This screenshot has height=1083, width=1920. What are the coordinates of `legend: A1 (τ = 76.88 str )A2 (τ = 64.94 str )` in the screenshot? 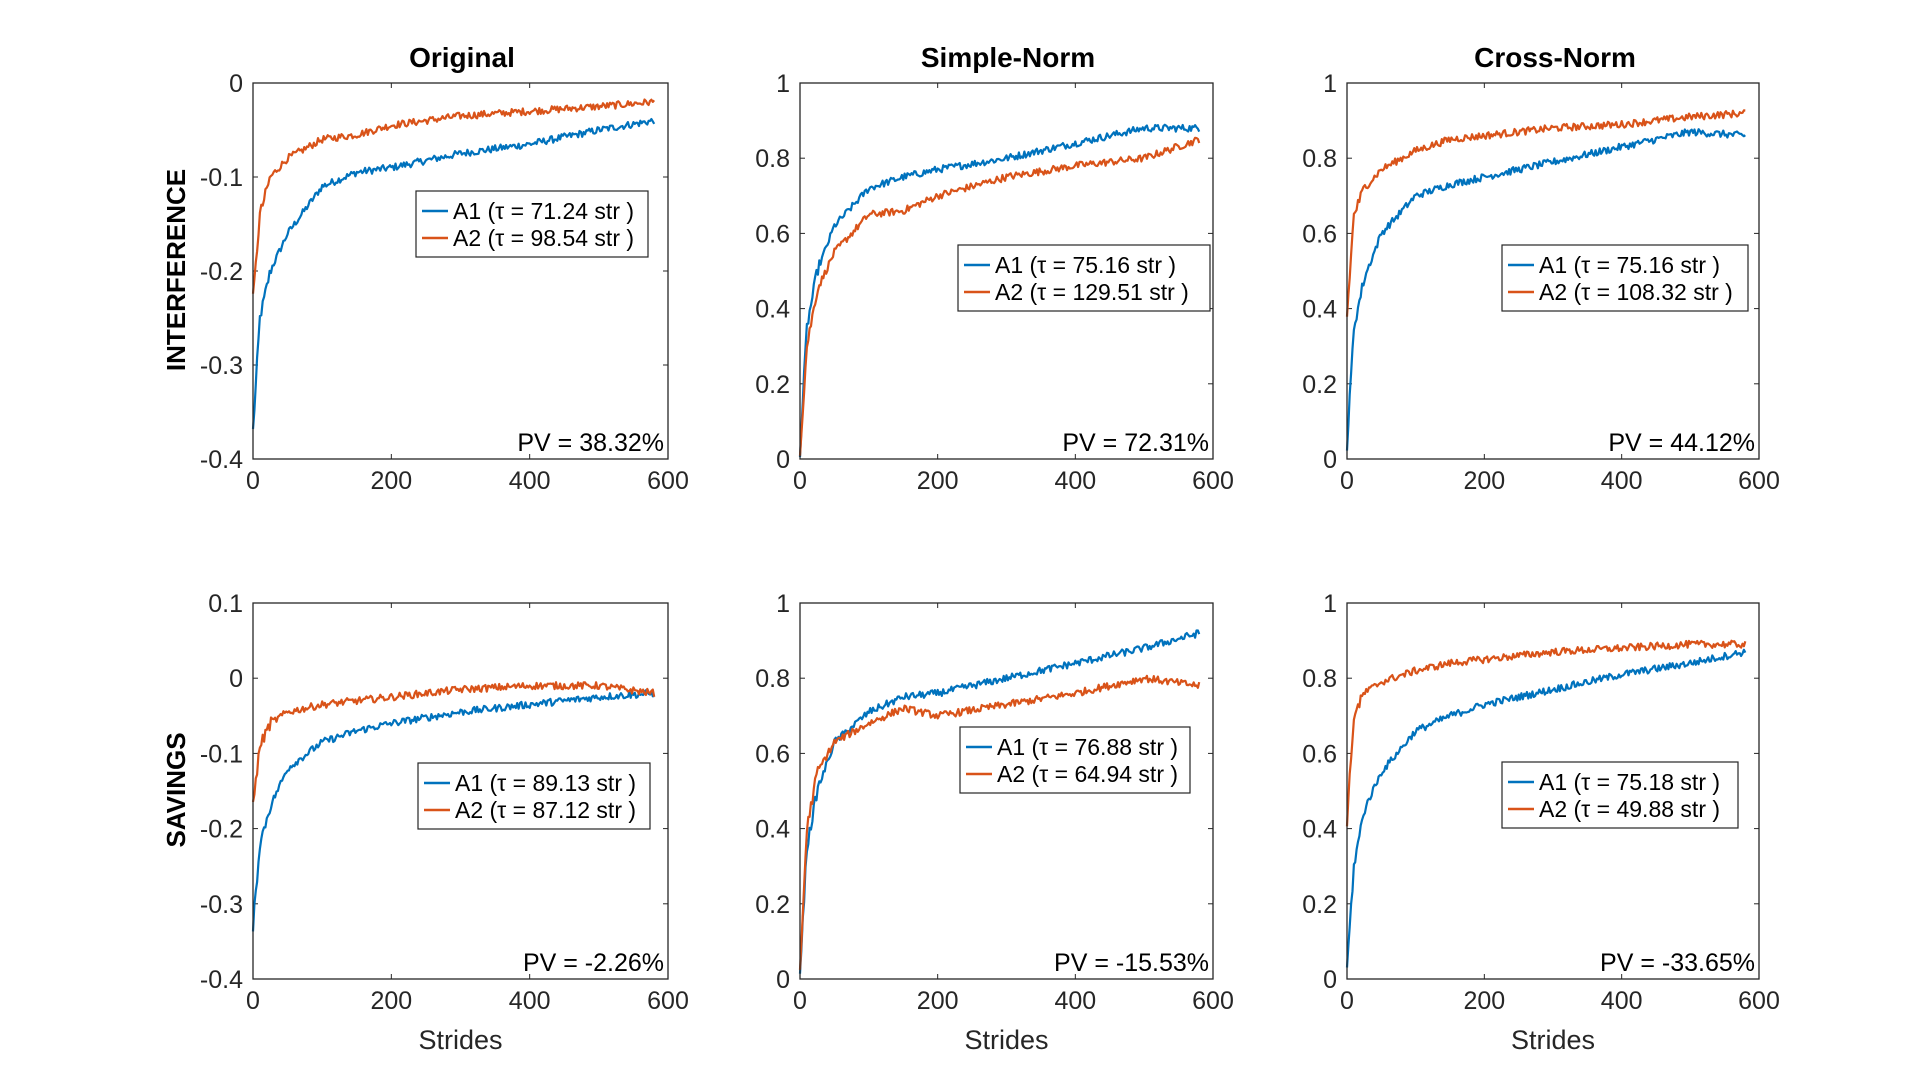 It's located at (1075, 760).